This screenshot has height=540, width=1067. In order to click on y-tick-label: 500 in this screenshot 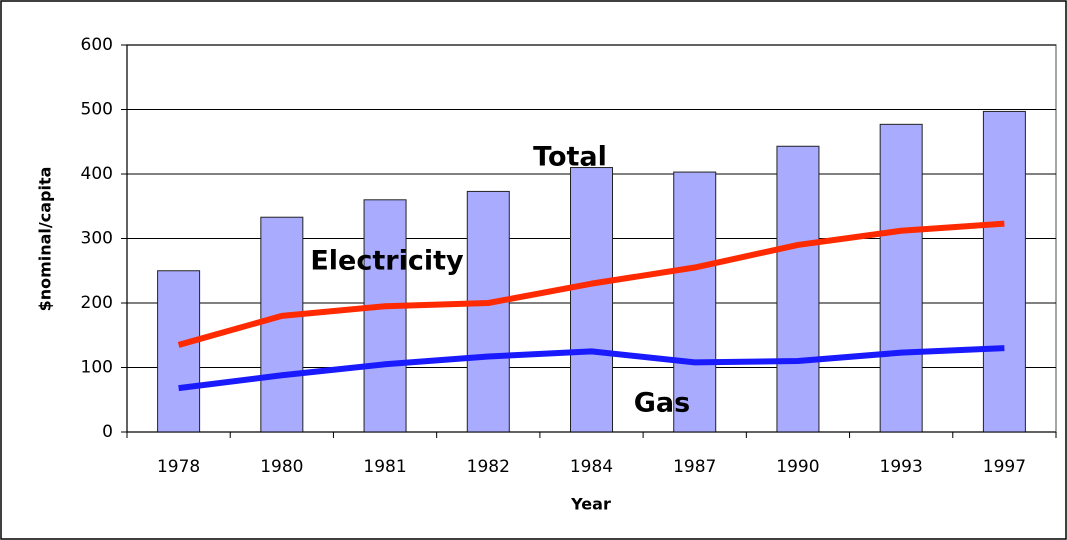, I will do `click(97, 110)`.